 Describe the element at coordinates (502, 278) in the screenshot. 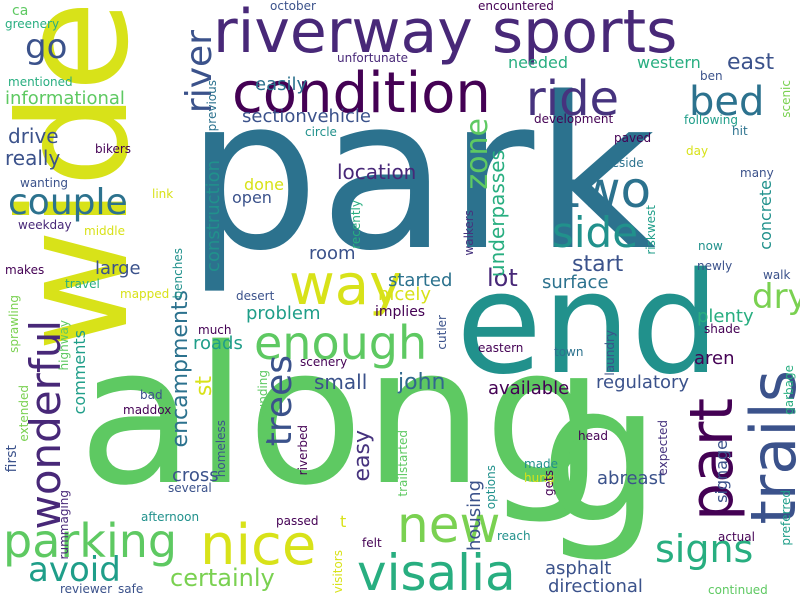

I see `word-lot: lot` at that location.